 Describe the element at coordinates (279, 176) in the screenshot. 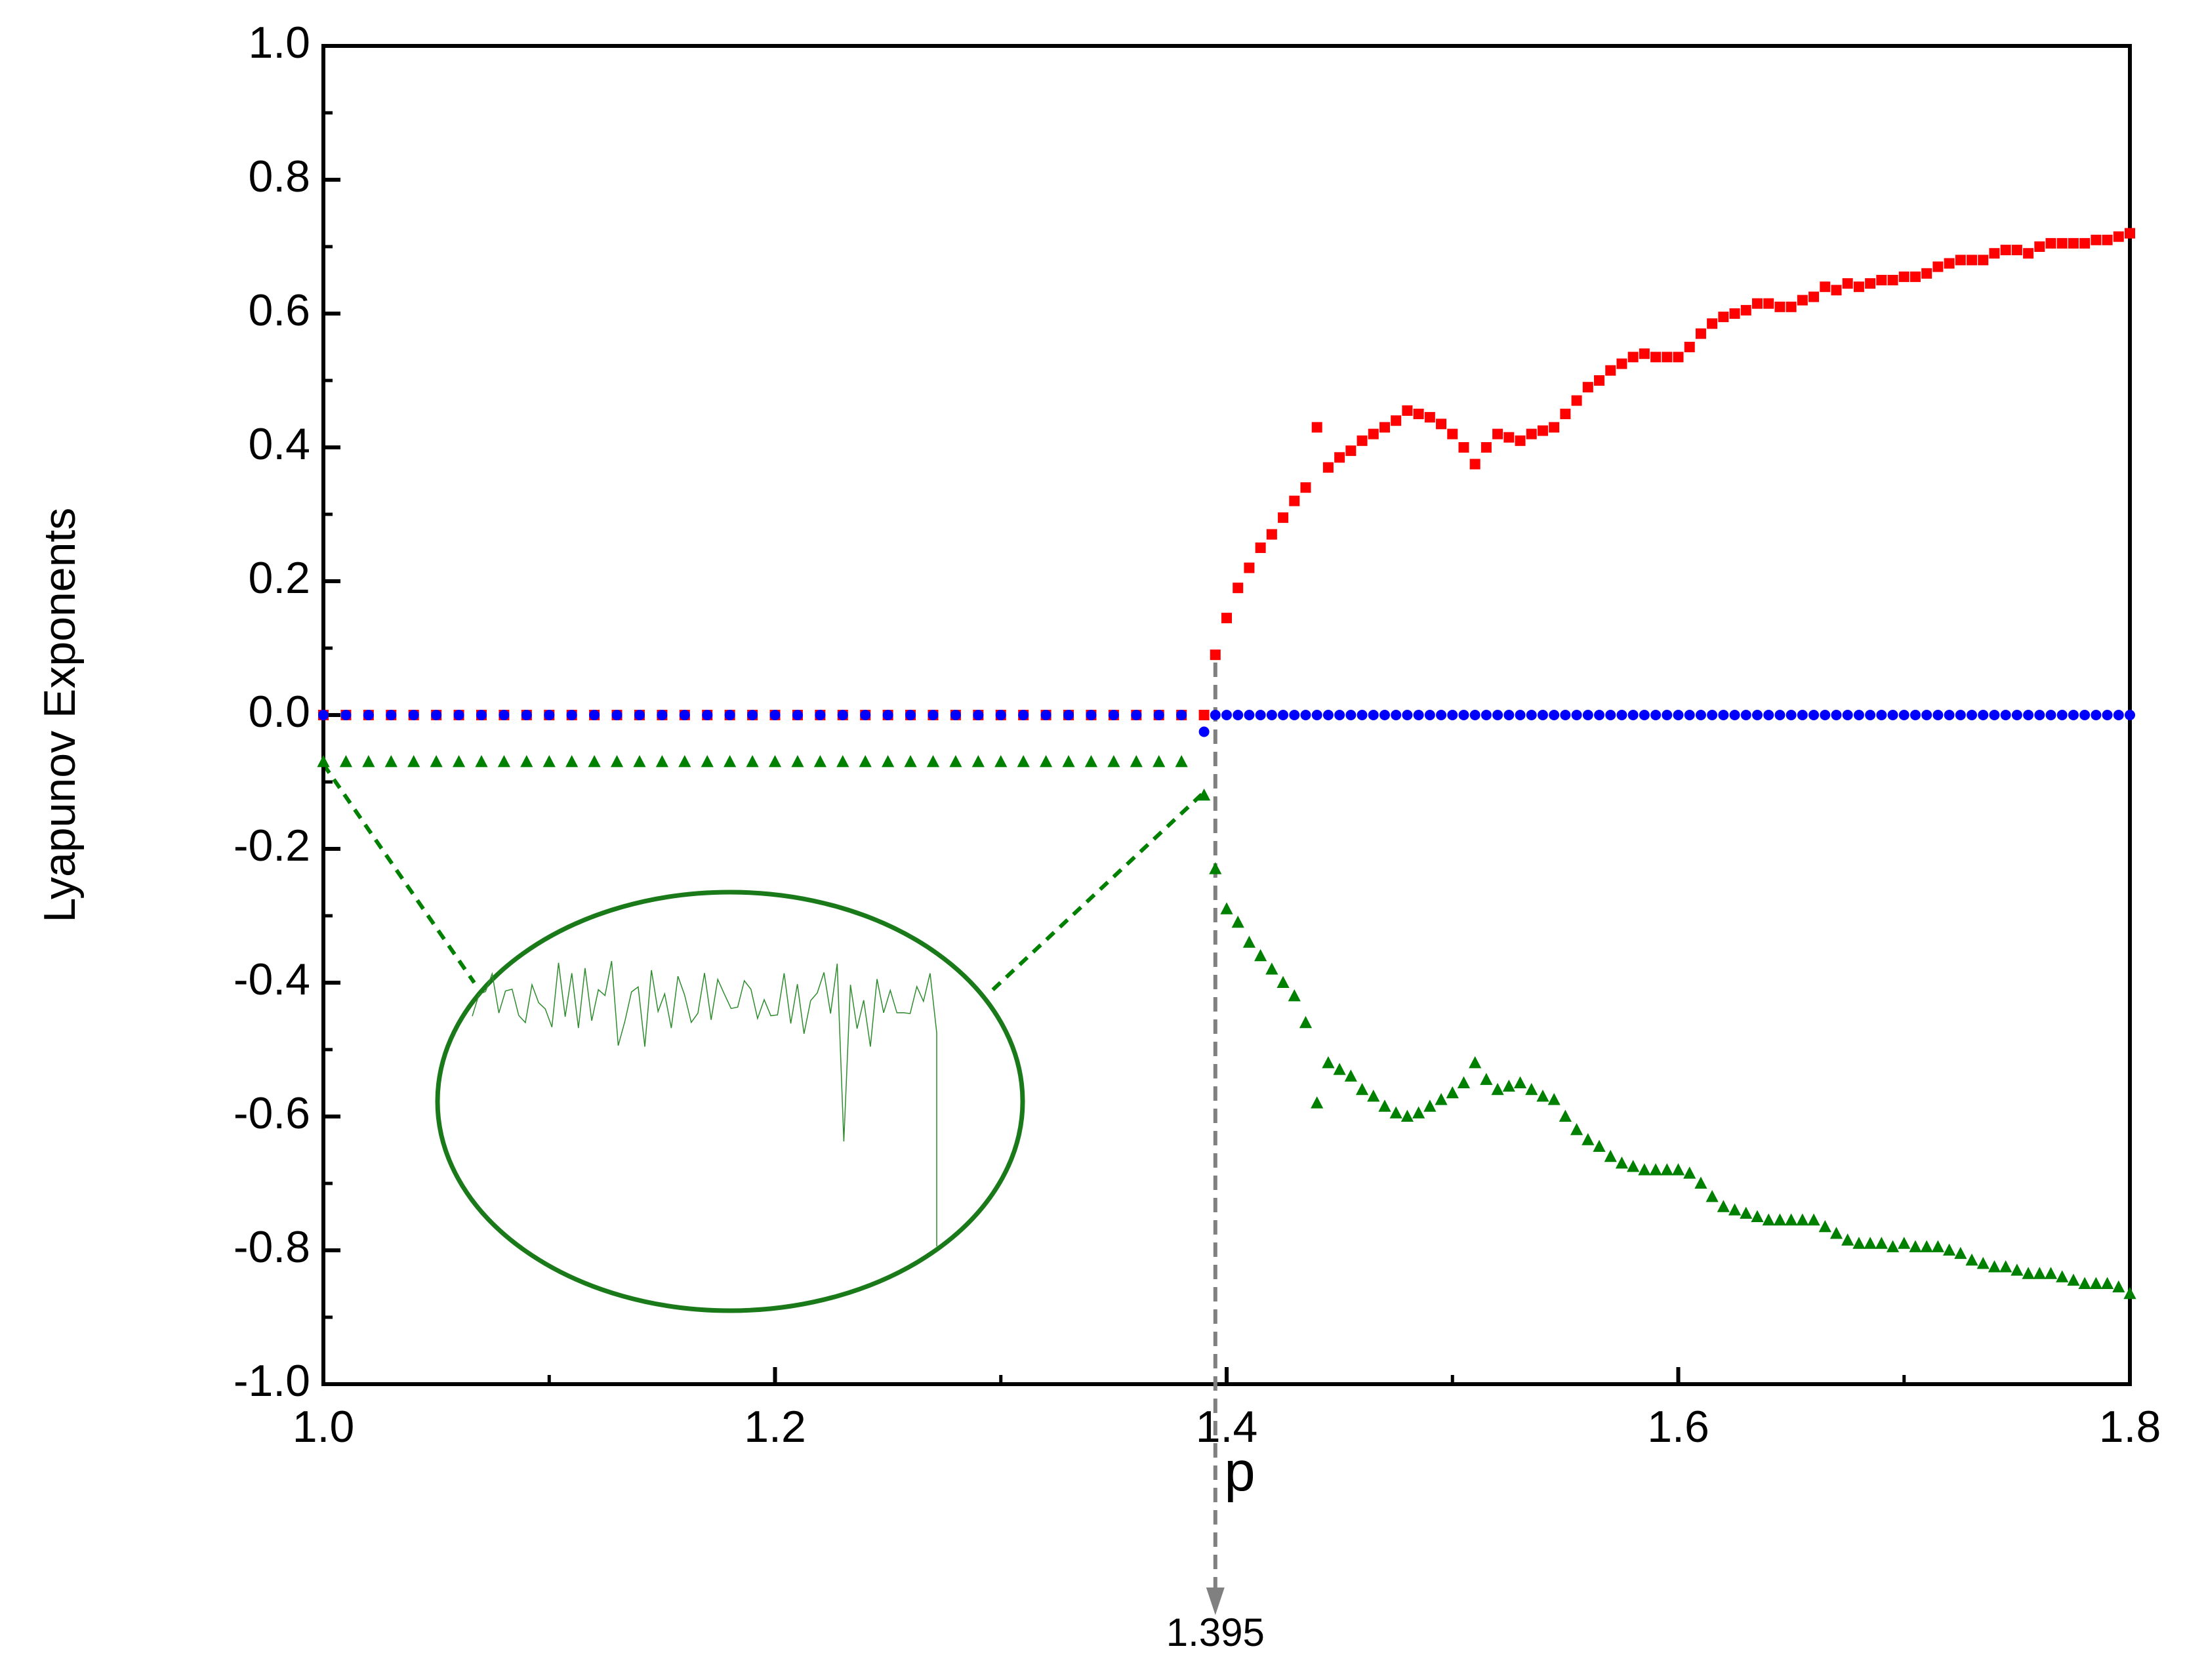

I see `y-tick-label: 0.8` at that location.